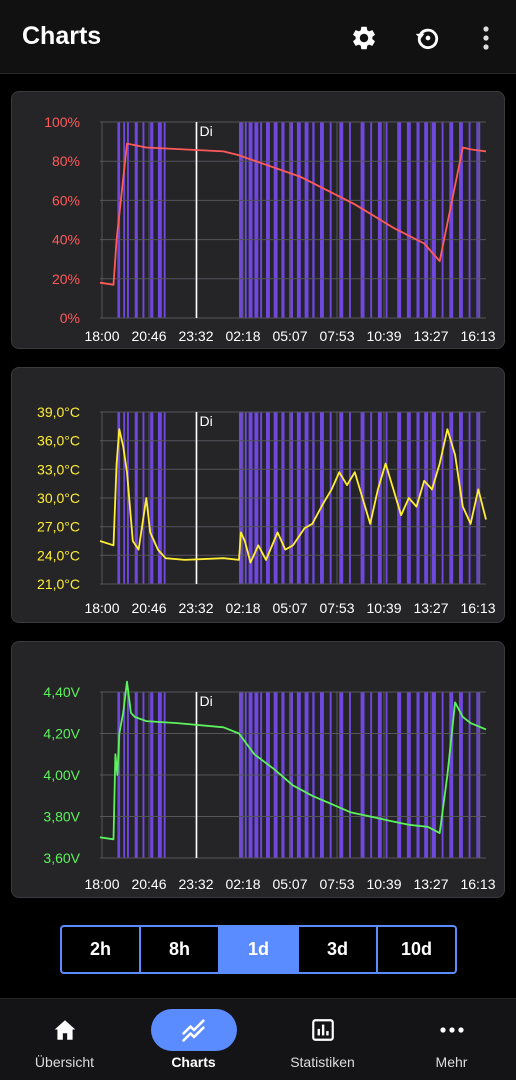  I want to click on nav-statistics-pill, so click(323, 1030).